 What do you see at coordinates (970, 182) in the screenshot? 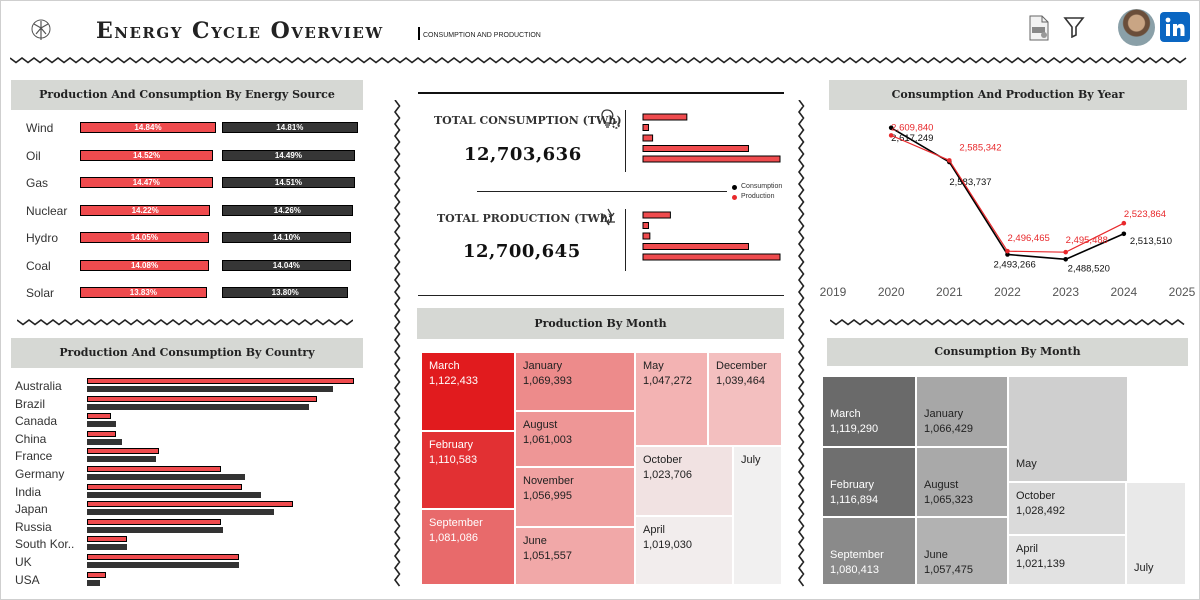
I see `data-label: 2,583,737` at bounding box center [970, 182].